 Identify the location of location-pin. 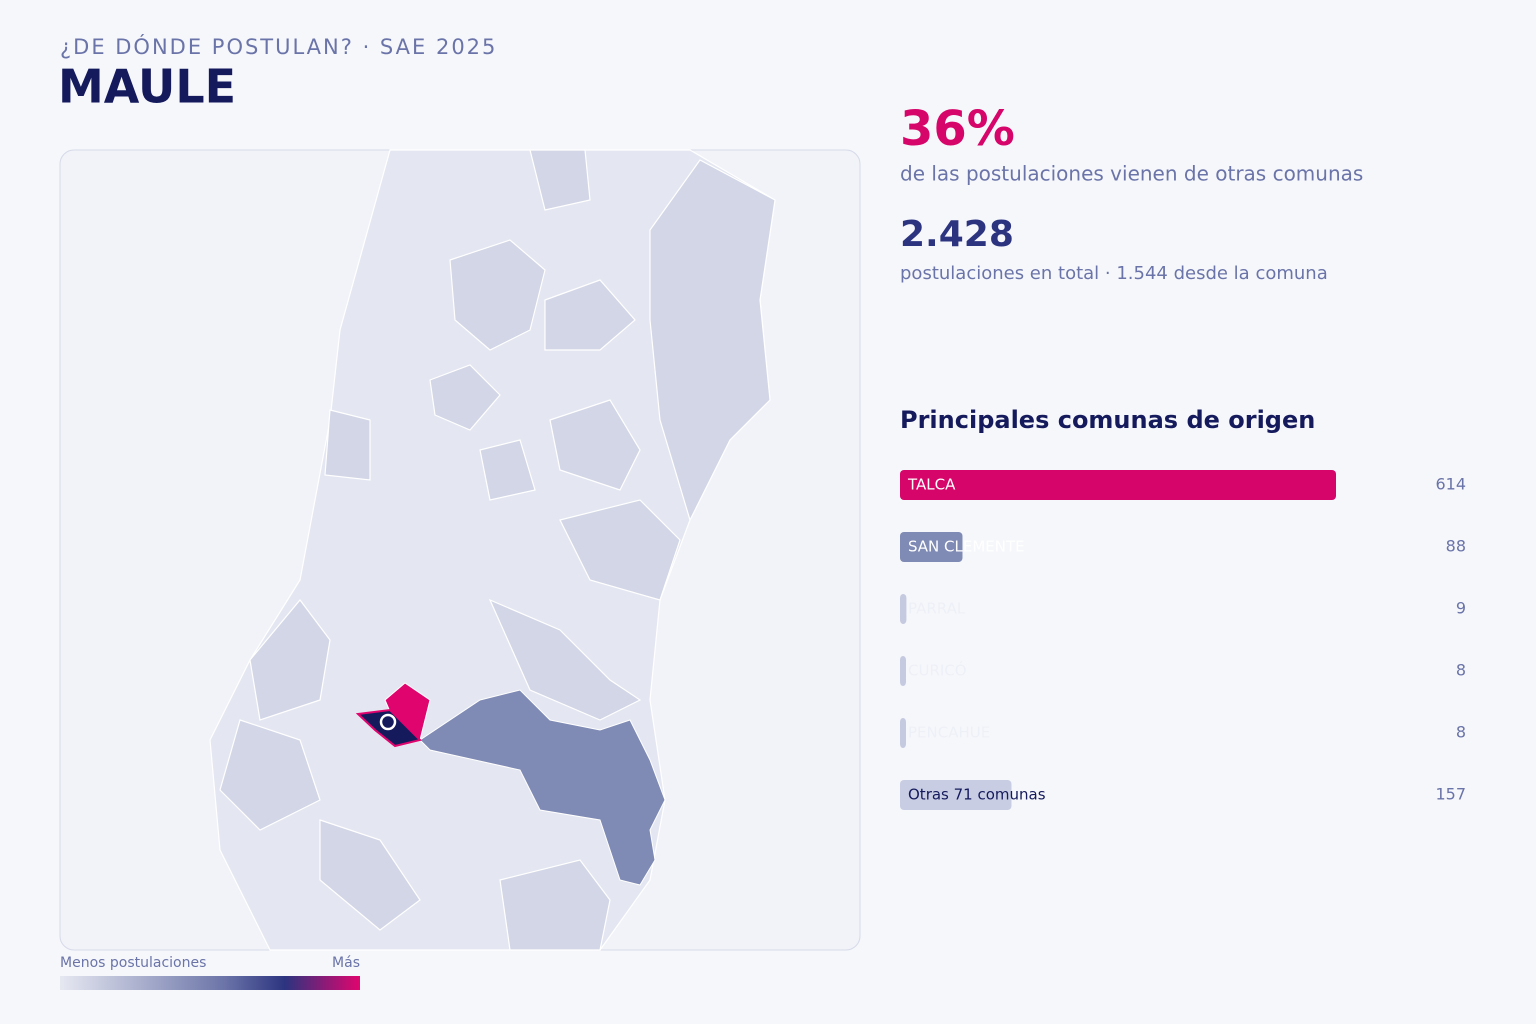
(388, 722).